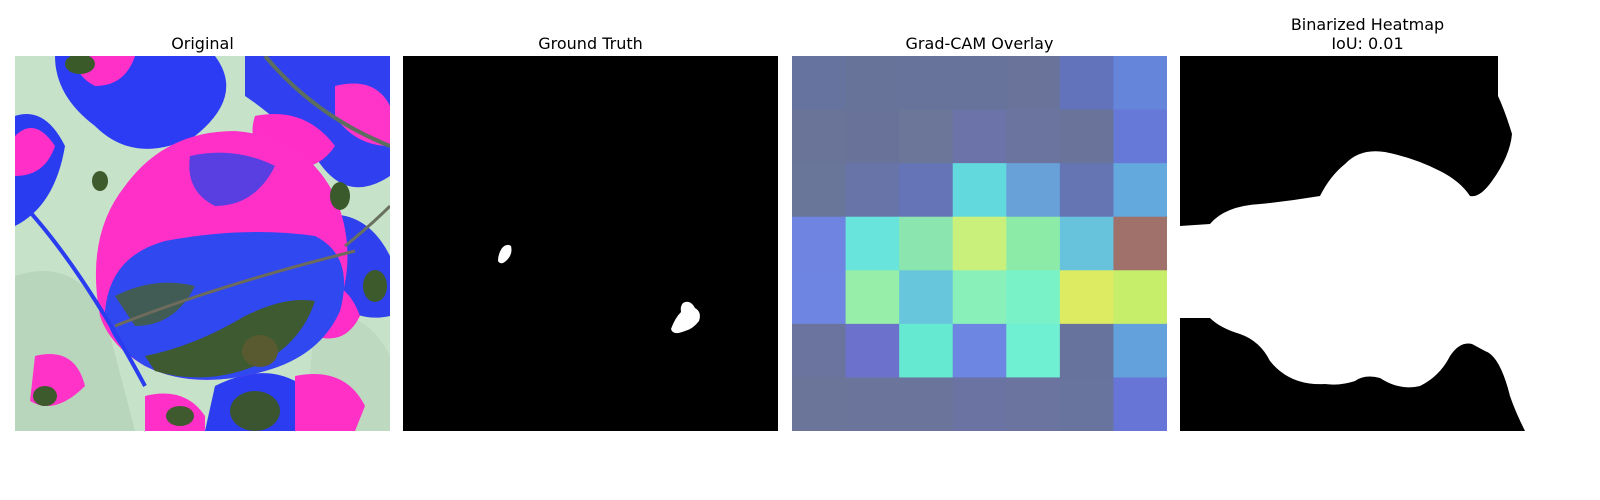 Image resolution: width=1600 pixels, height=500 pixels. Describe the element at coordinates (685, 317) in the screenshot. I see `mask-blob-right` at that location.